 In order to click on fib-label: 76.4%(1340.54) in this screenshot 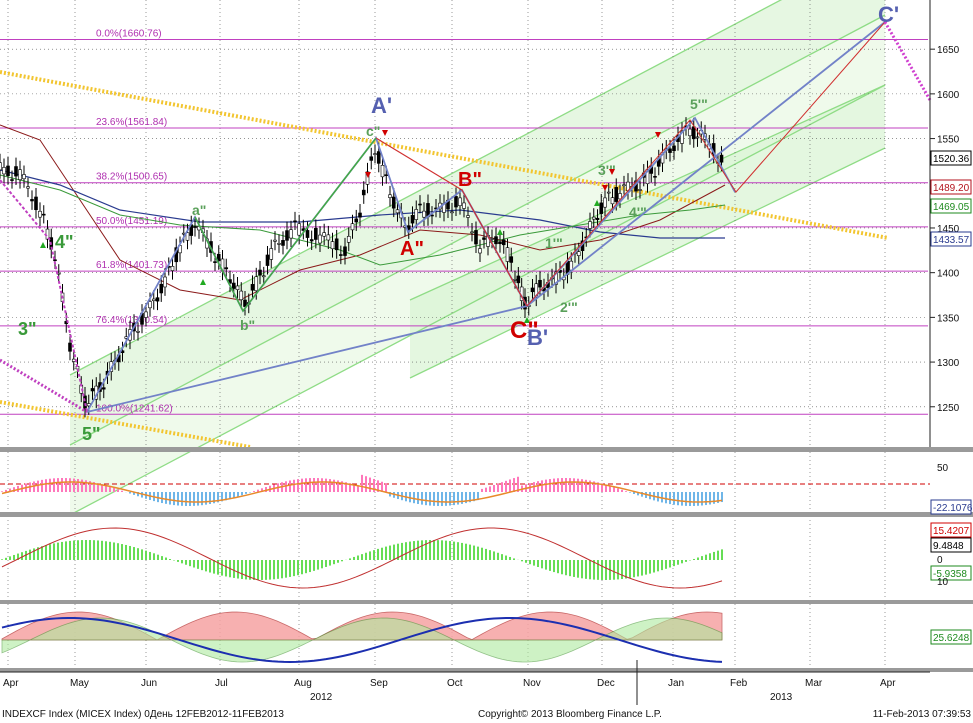, I will do `click(131, 320)`.